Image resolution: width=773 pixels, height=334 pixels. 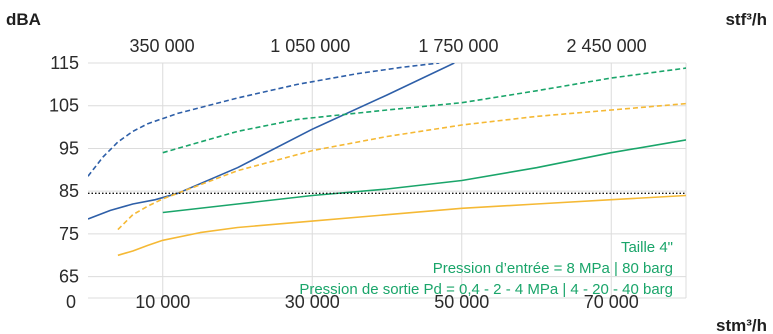 I want to click on y-tick-label-5: 65, so click(x=69, y=277).